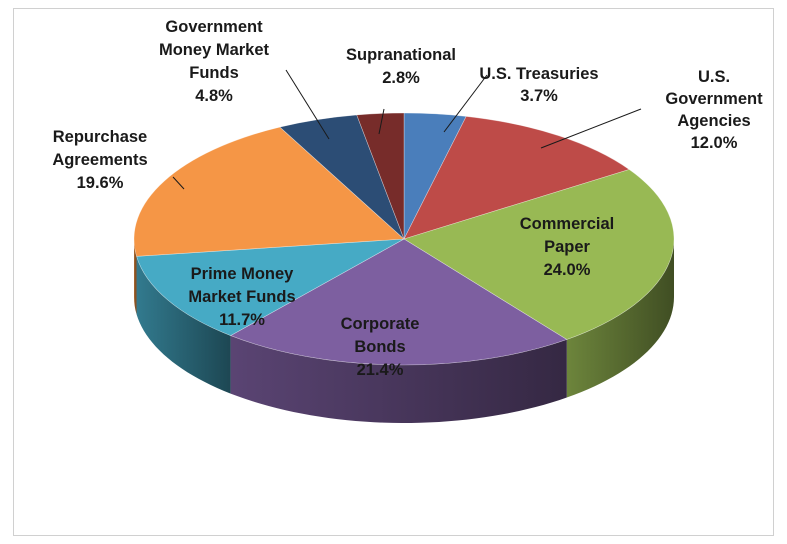 The width and height of the screenshot is (787, 544). What do you see at coordinates (214, 73) in the screenshot?
I see `data-label-6-line-2: Funds` at bounding box center [214, 73].